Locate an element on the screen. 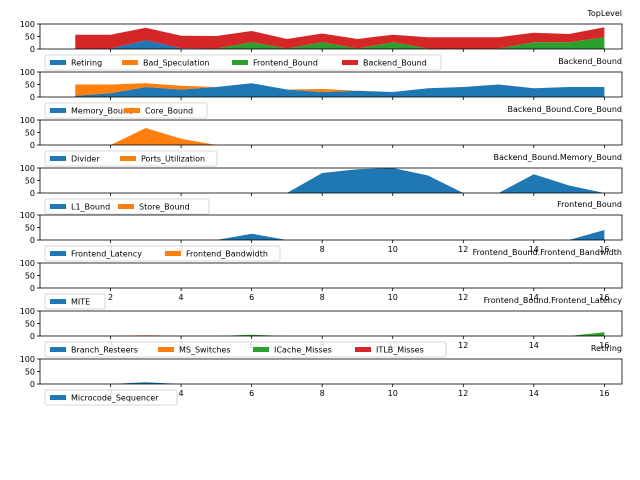  area-Memory_Bound is located at coordinates (340, 90).